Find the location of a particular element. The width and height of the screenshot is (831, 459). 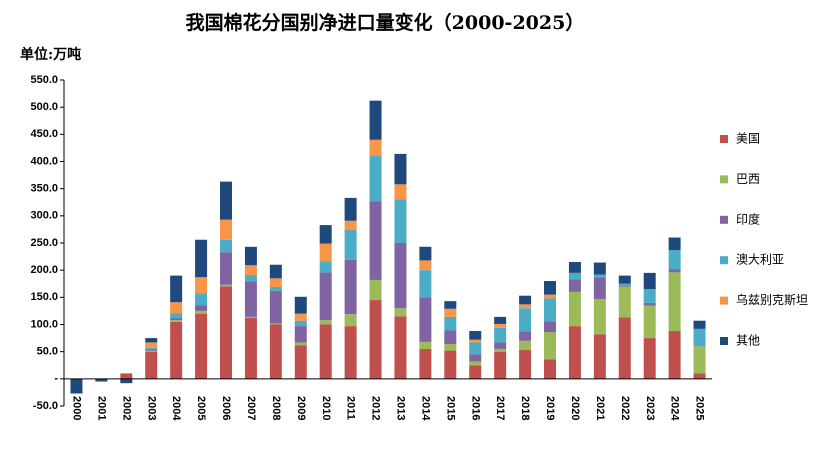

y-tick-label: -50.0 is located at coordinates (45, 406).